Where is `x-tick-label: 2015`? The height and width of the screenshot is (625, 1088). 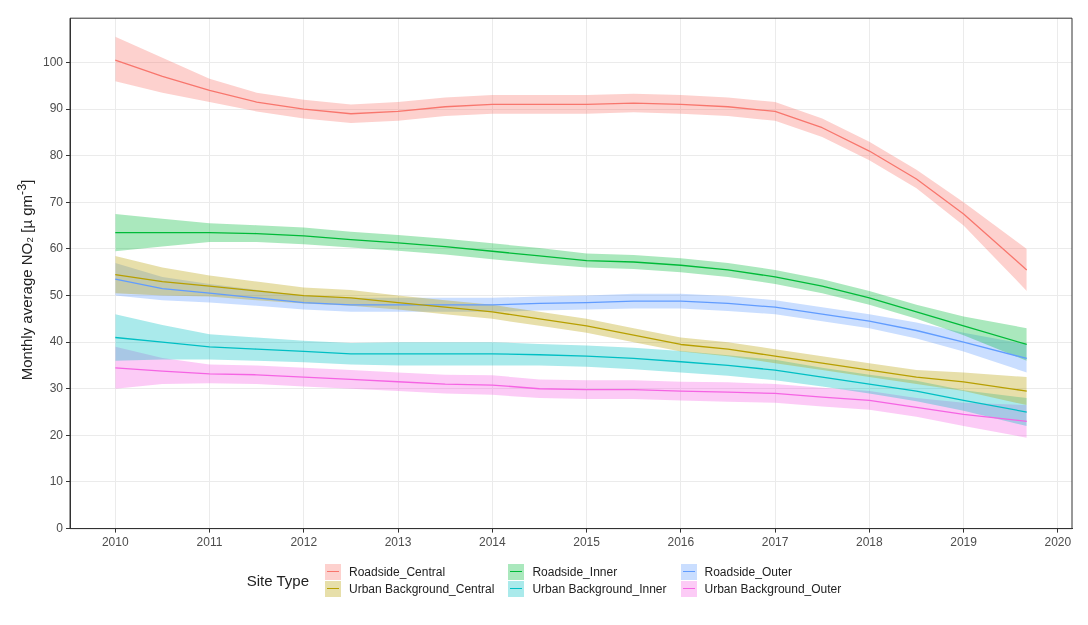
x-tick-label: 2015 is located at coordinates (587, 542).